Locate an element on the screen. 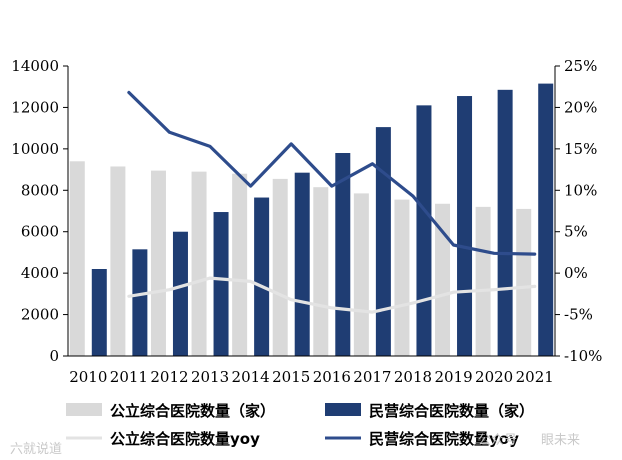 The image size is (622, 460). bar-private-2012 is located at coordinates (180, 293).